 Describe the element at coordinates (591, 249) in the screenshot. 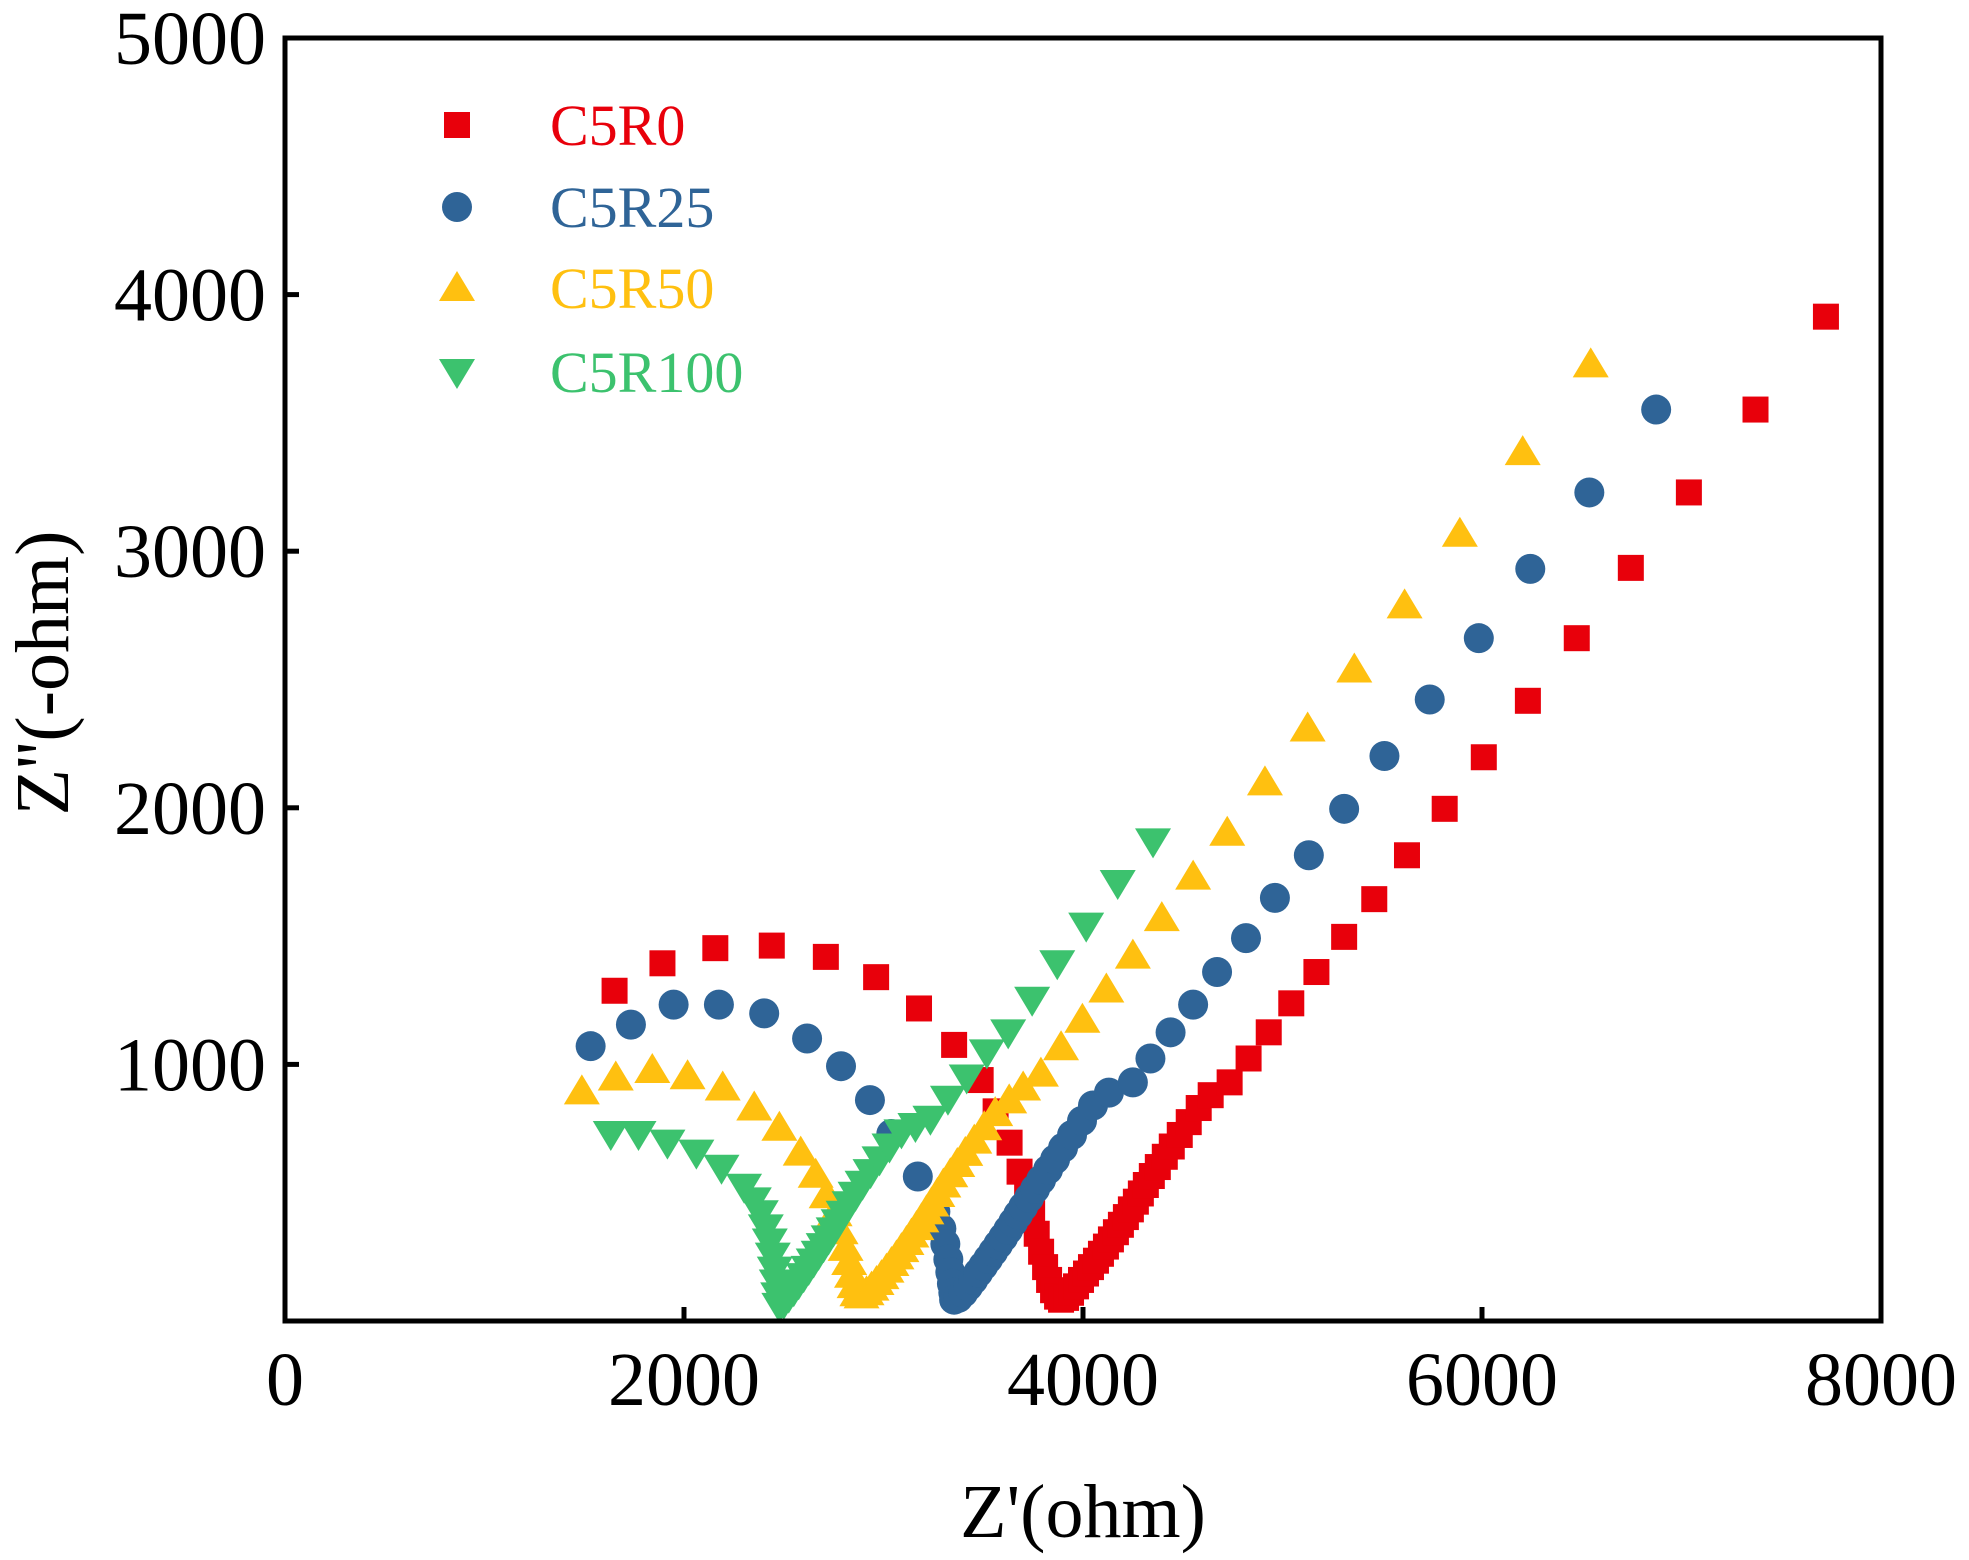

I see `legend: C5R0 C5R25 C5R50 C5R100` at that location.